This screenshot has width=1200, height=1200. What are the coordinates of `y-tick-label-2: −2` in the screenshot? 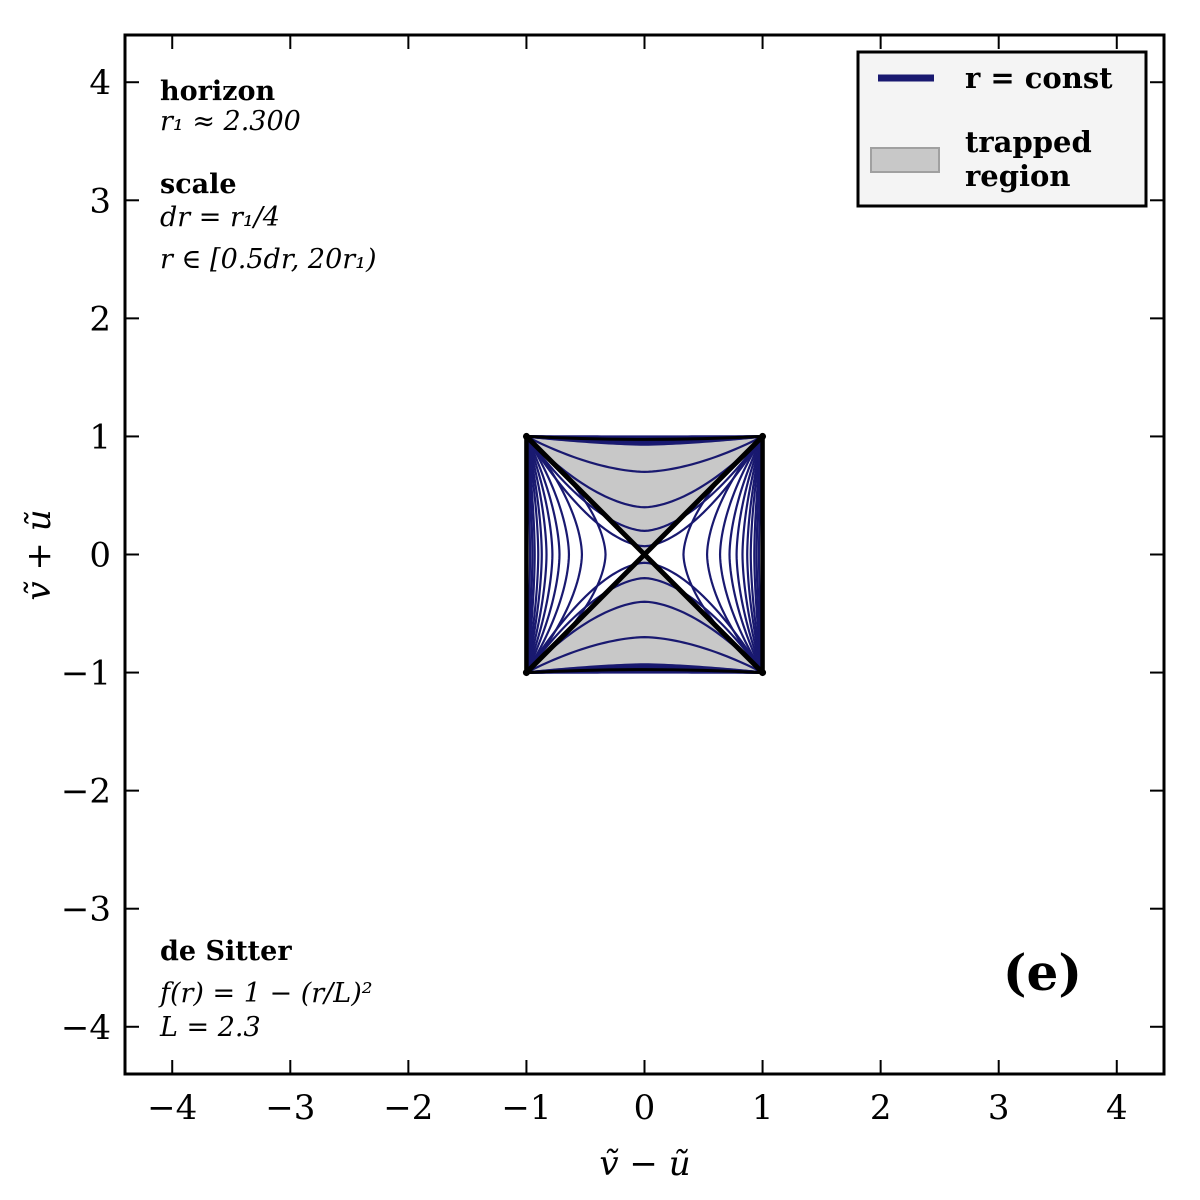 It's located at (86, 792).